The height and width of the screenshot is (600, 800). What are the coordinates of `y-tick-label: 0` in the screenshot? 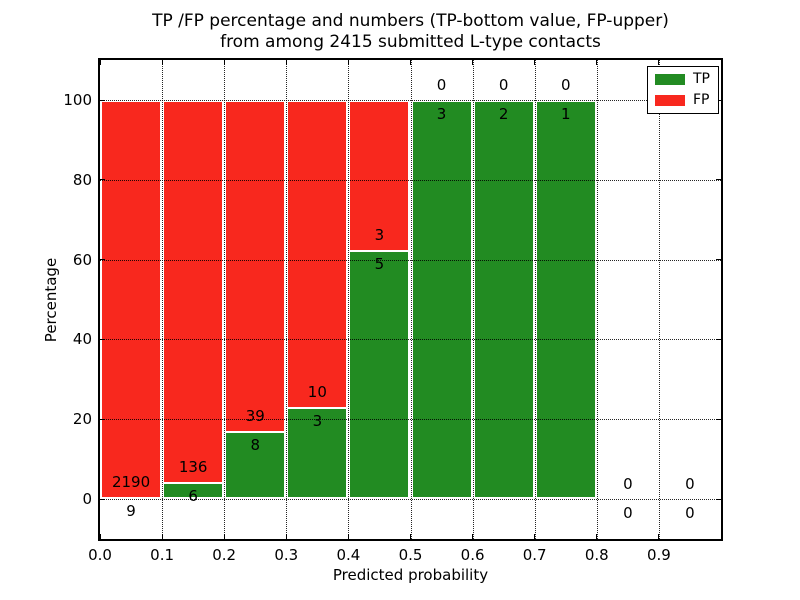 It's located at (87, 499).